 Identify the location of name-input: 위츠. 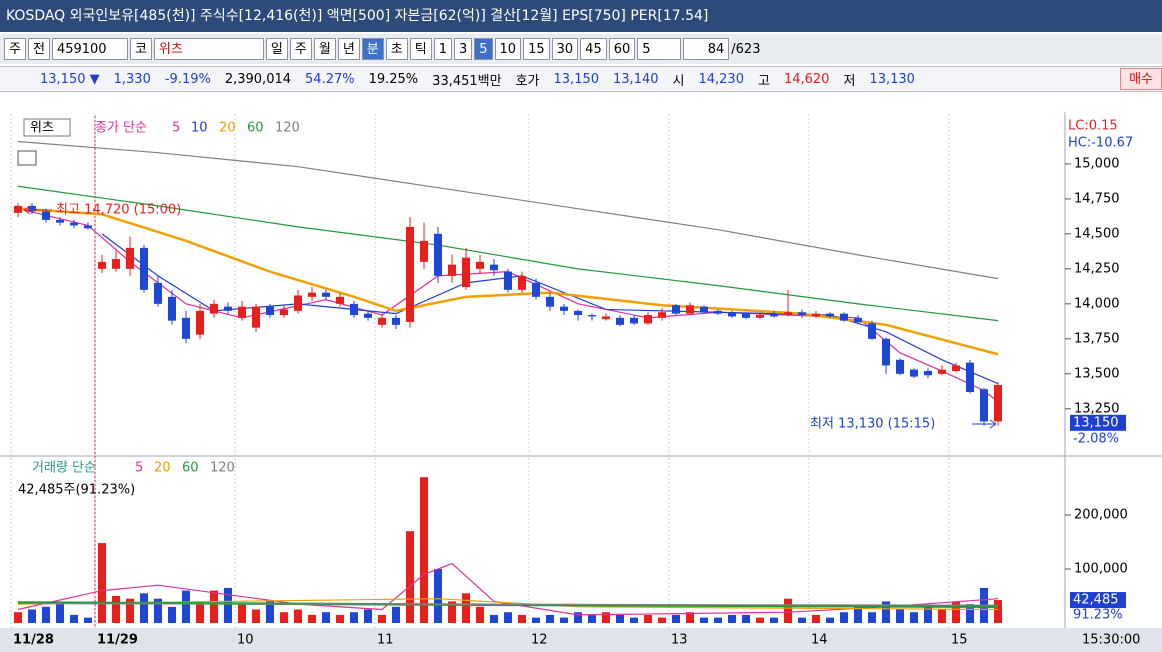
(208, 49).